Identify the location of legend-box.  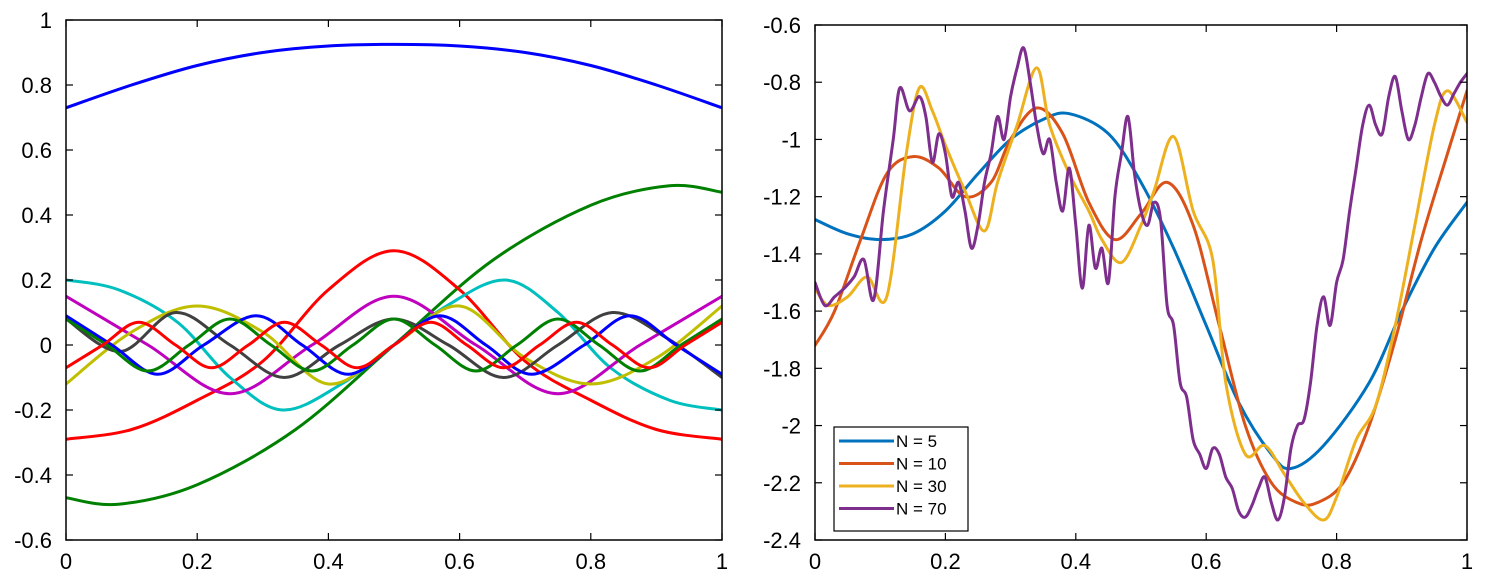
(901, 479).